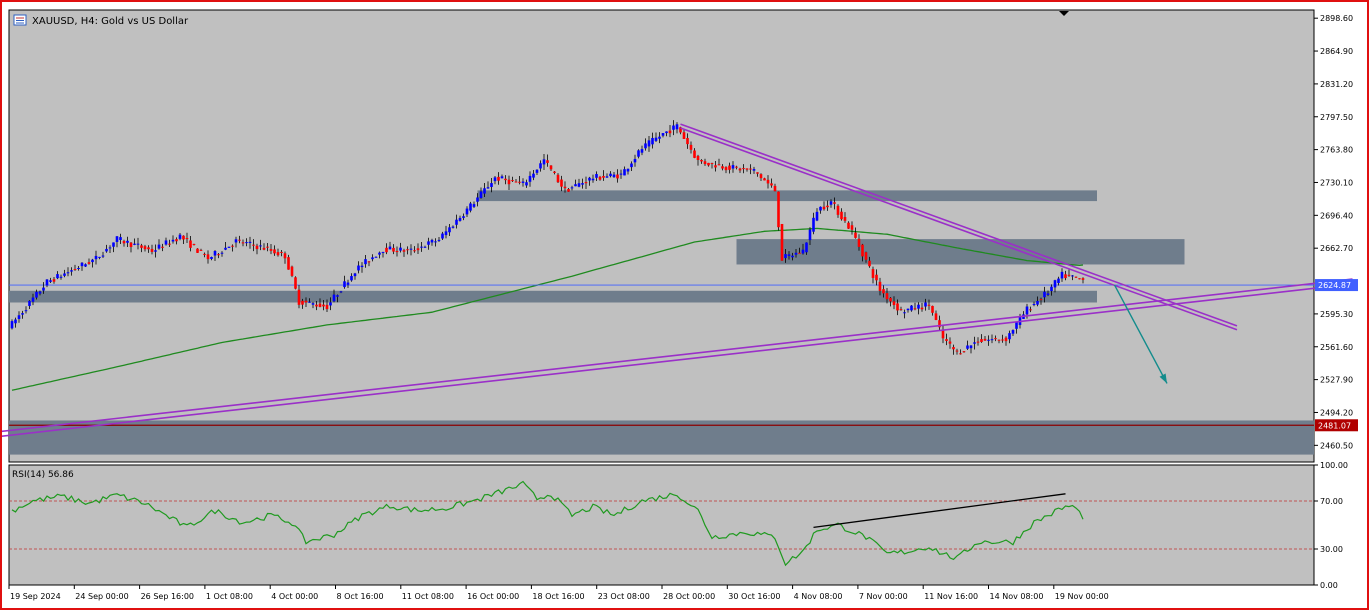 The height and width of the screenshot is (612, 1369). I want to click on rsi-tick-label: 0.00, so click(1329, 585).